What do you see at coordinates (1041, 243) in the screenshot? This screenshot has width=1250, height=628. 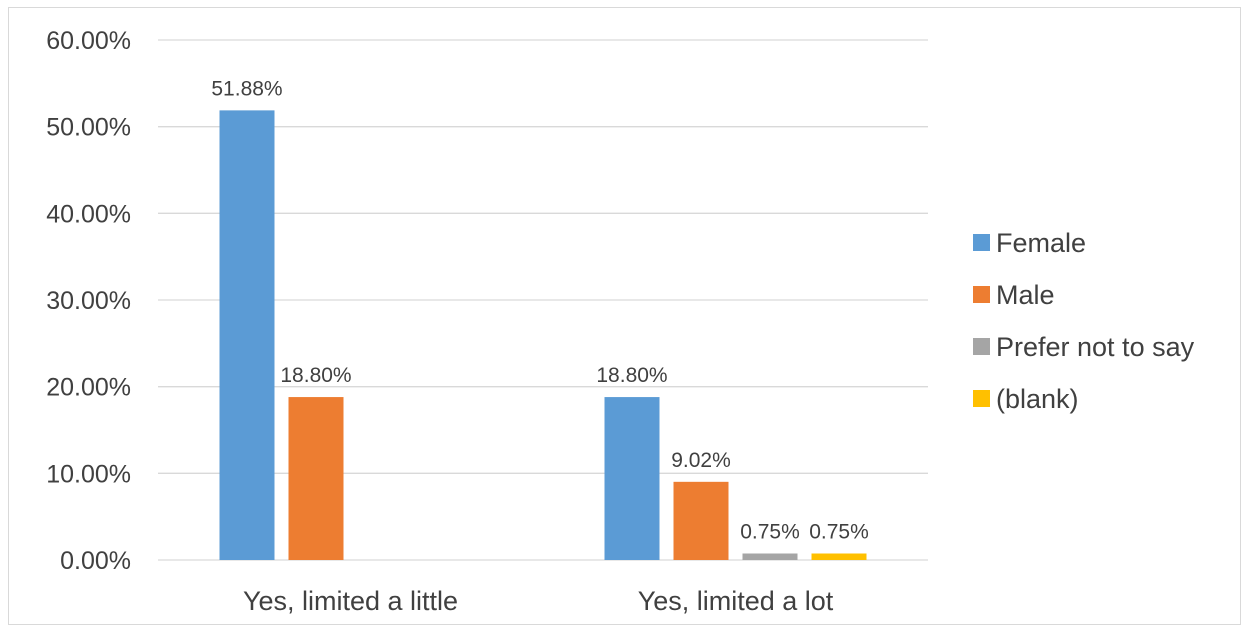 I see `legend-label: Female` at bounding box center [1041, 243].